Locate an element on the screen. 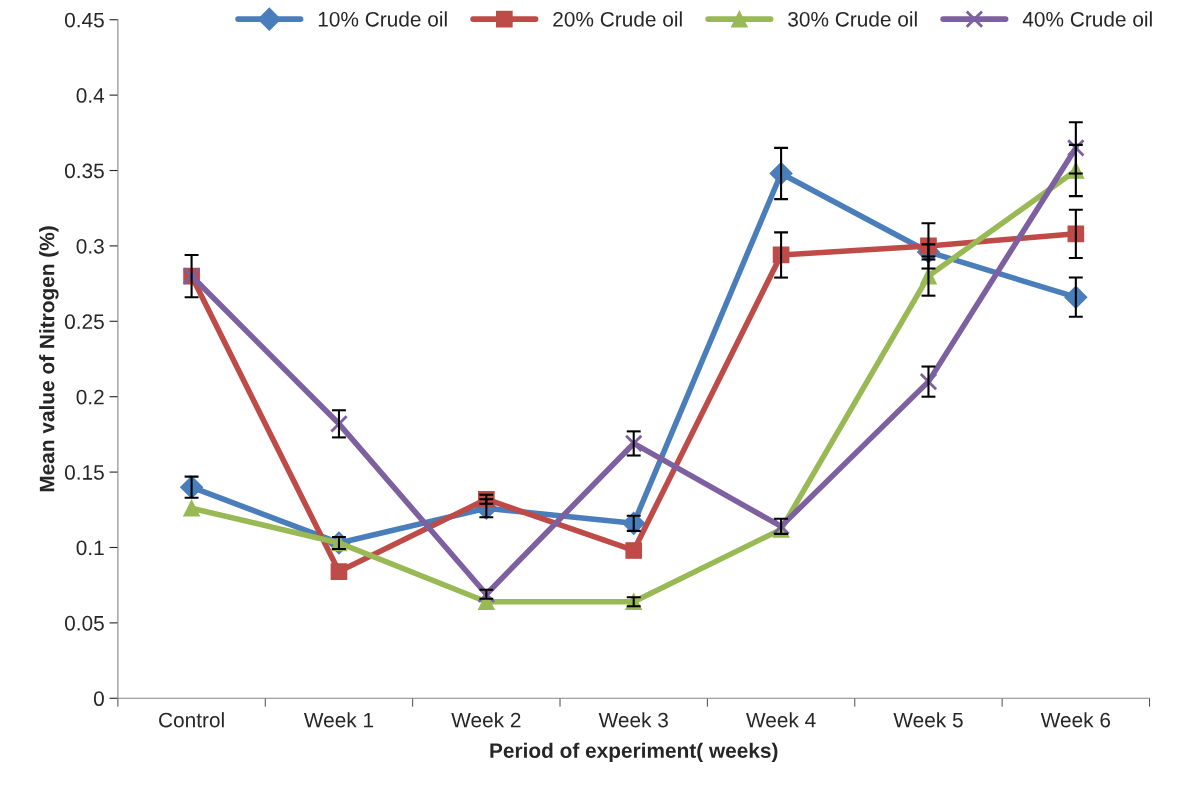 The width and height of the screenshot is (1179, 789). y-tick-label: 0.35 is located at coordinates (84, 171).